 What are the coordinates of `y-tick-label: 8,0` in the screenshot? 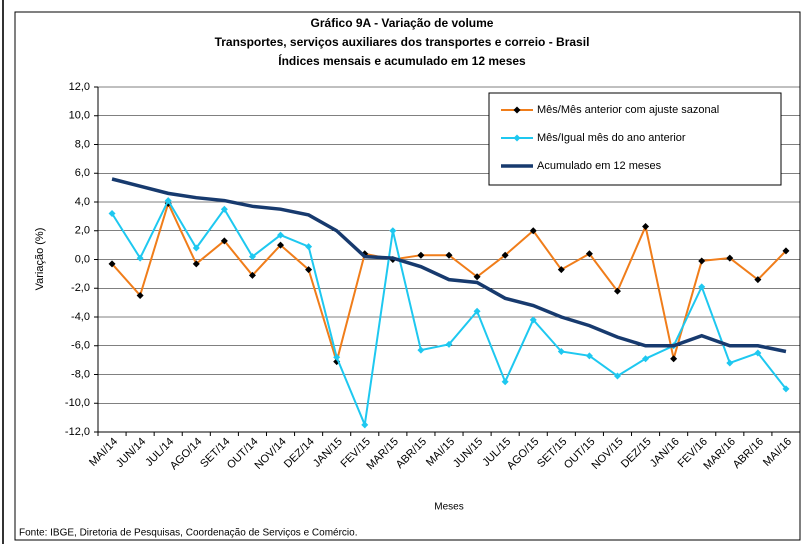 It's located at (82, 144).